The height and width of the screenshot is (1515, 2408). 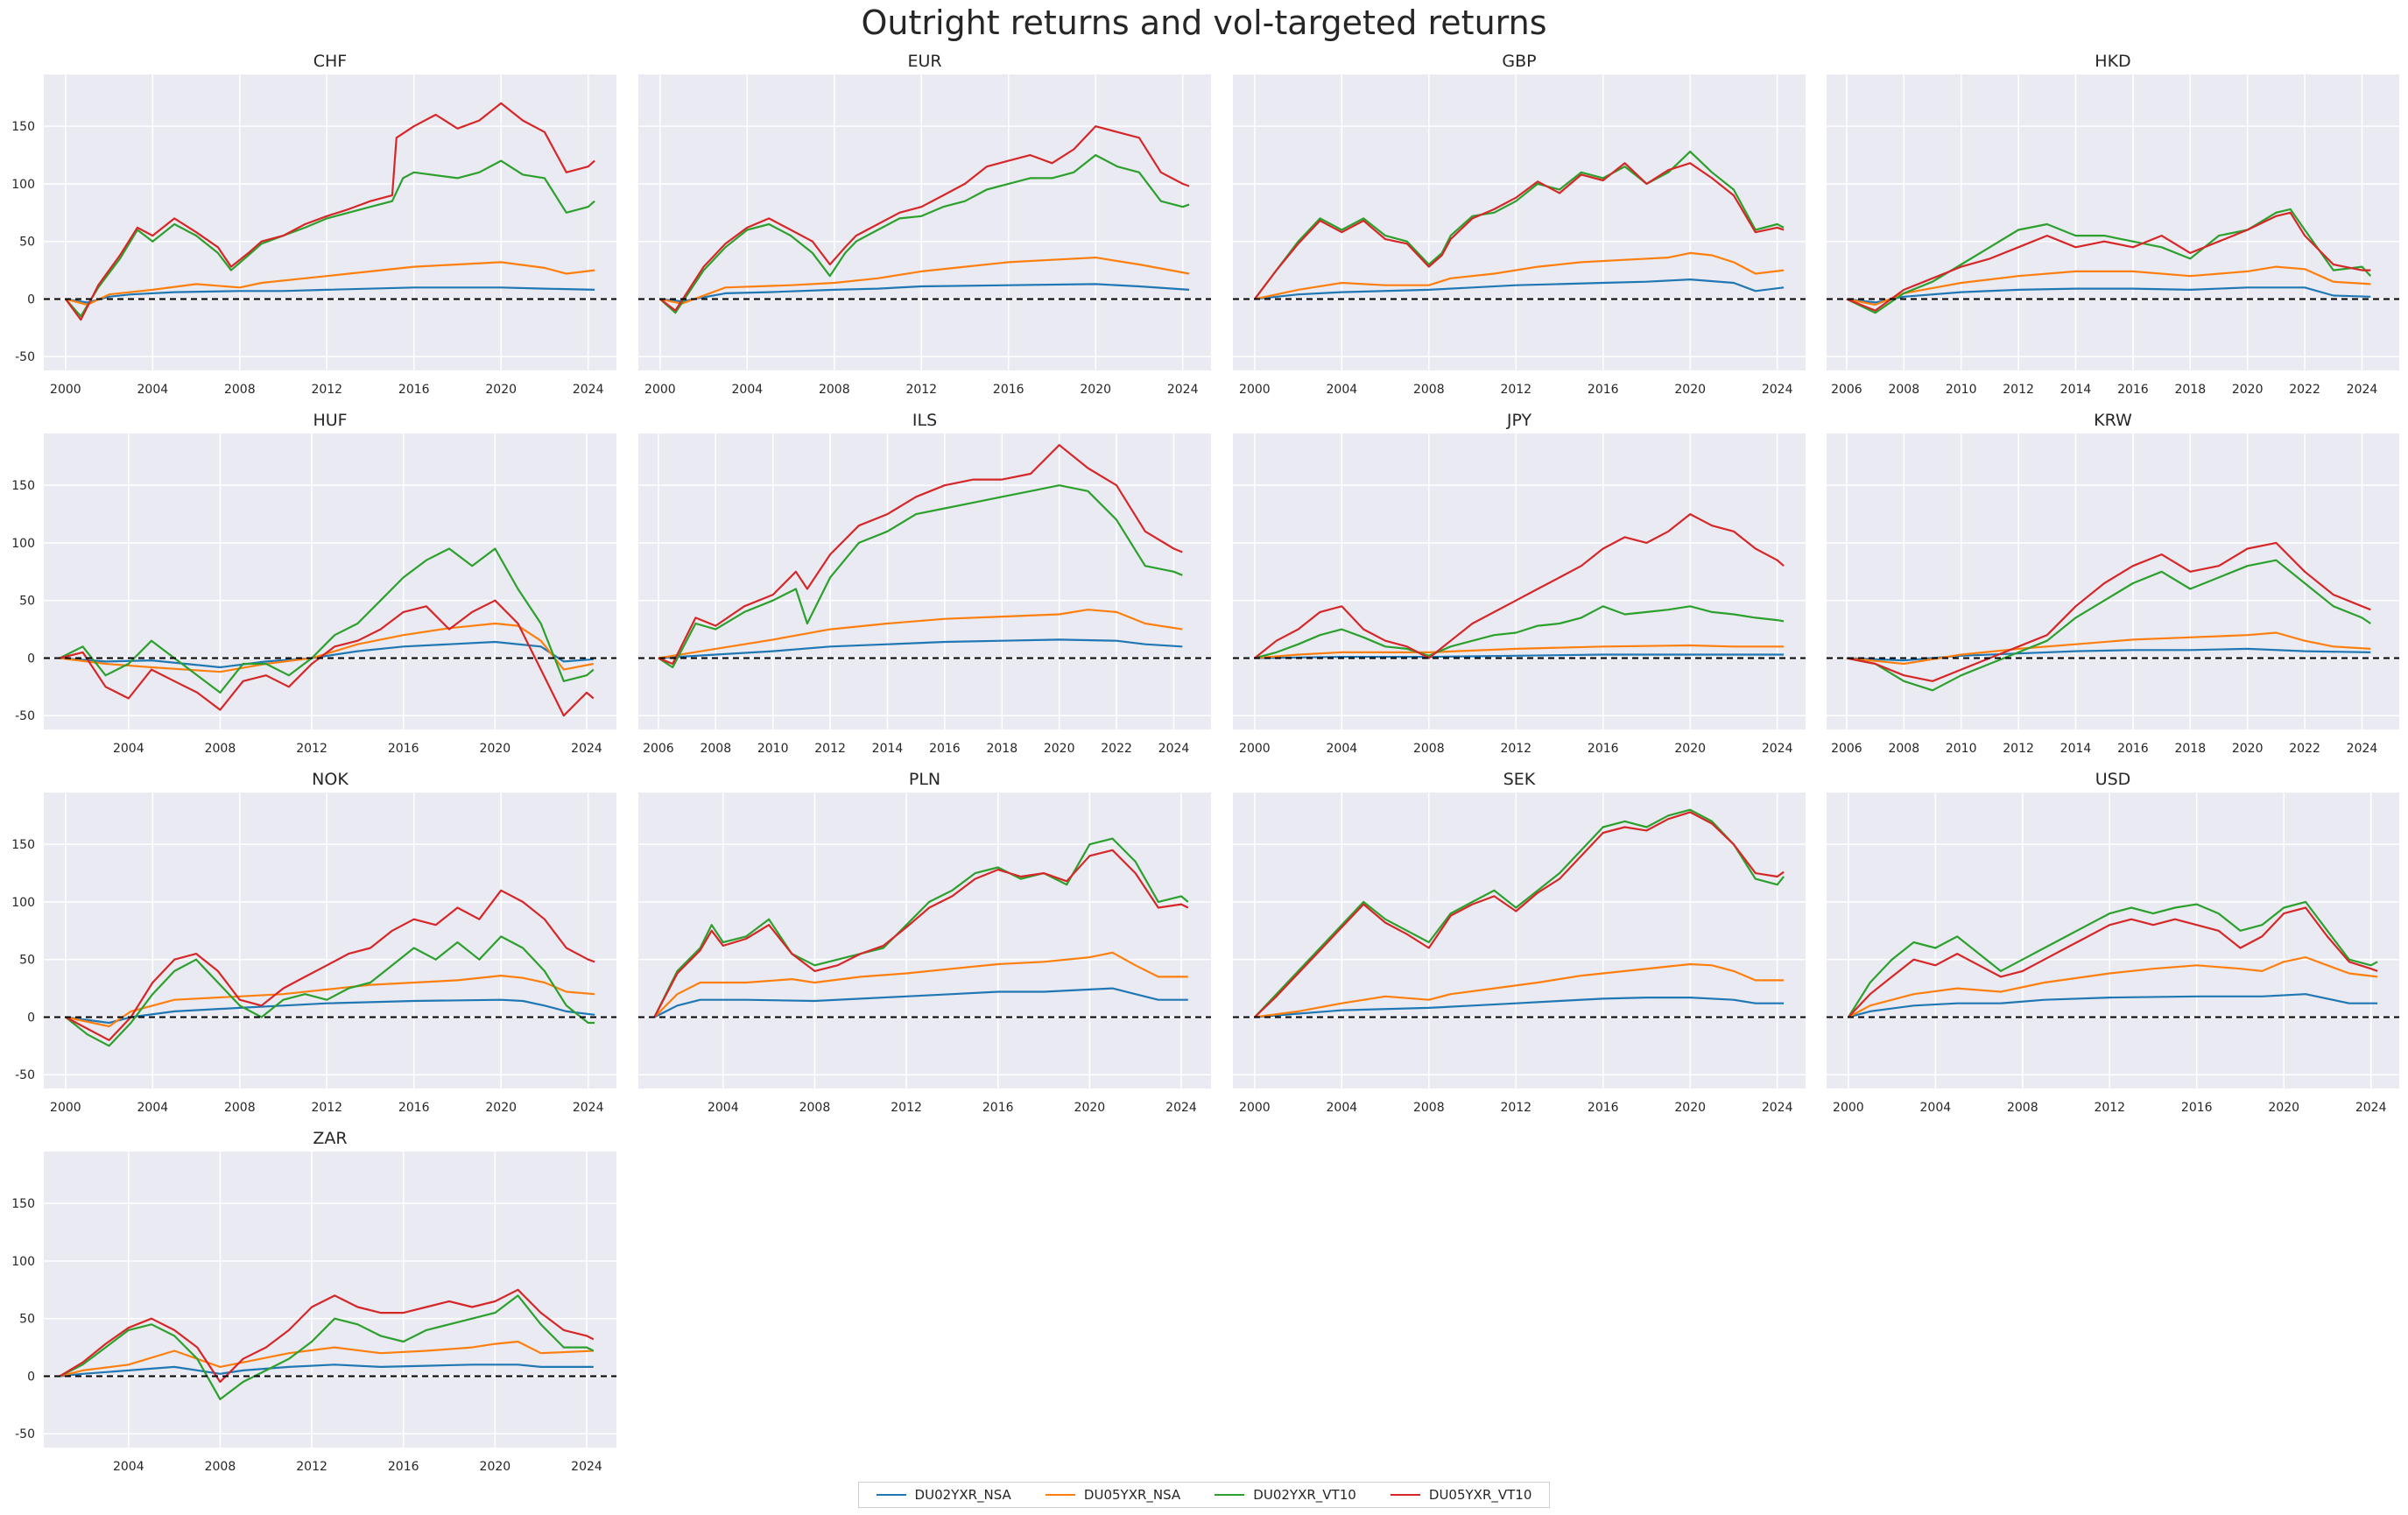 I want to click on subplot-title: HUF, so click(x=330, y=420).